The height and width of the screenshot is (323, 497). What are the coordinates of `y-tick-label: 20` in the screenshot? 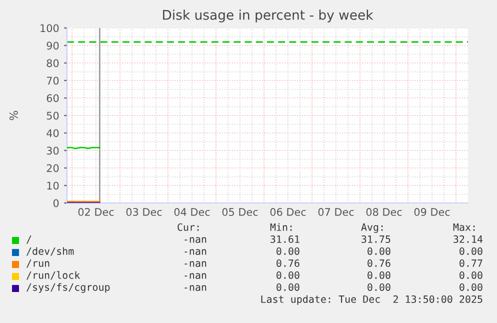 It's located at (52, 168).